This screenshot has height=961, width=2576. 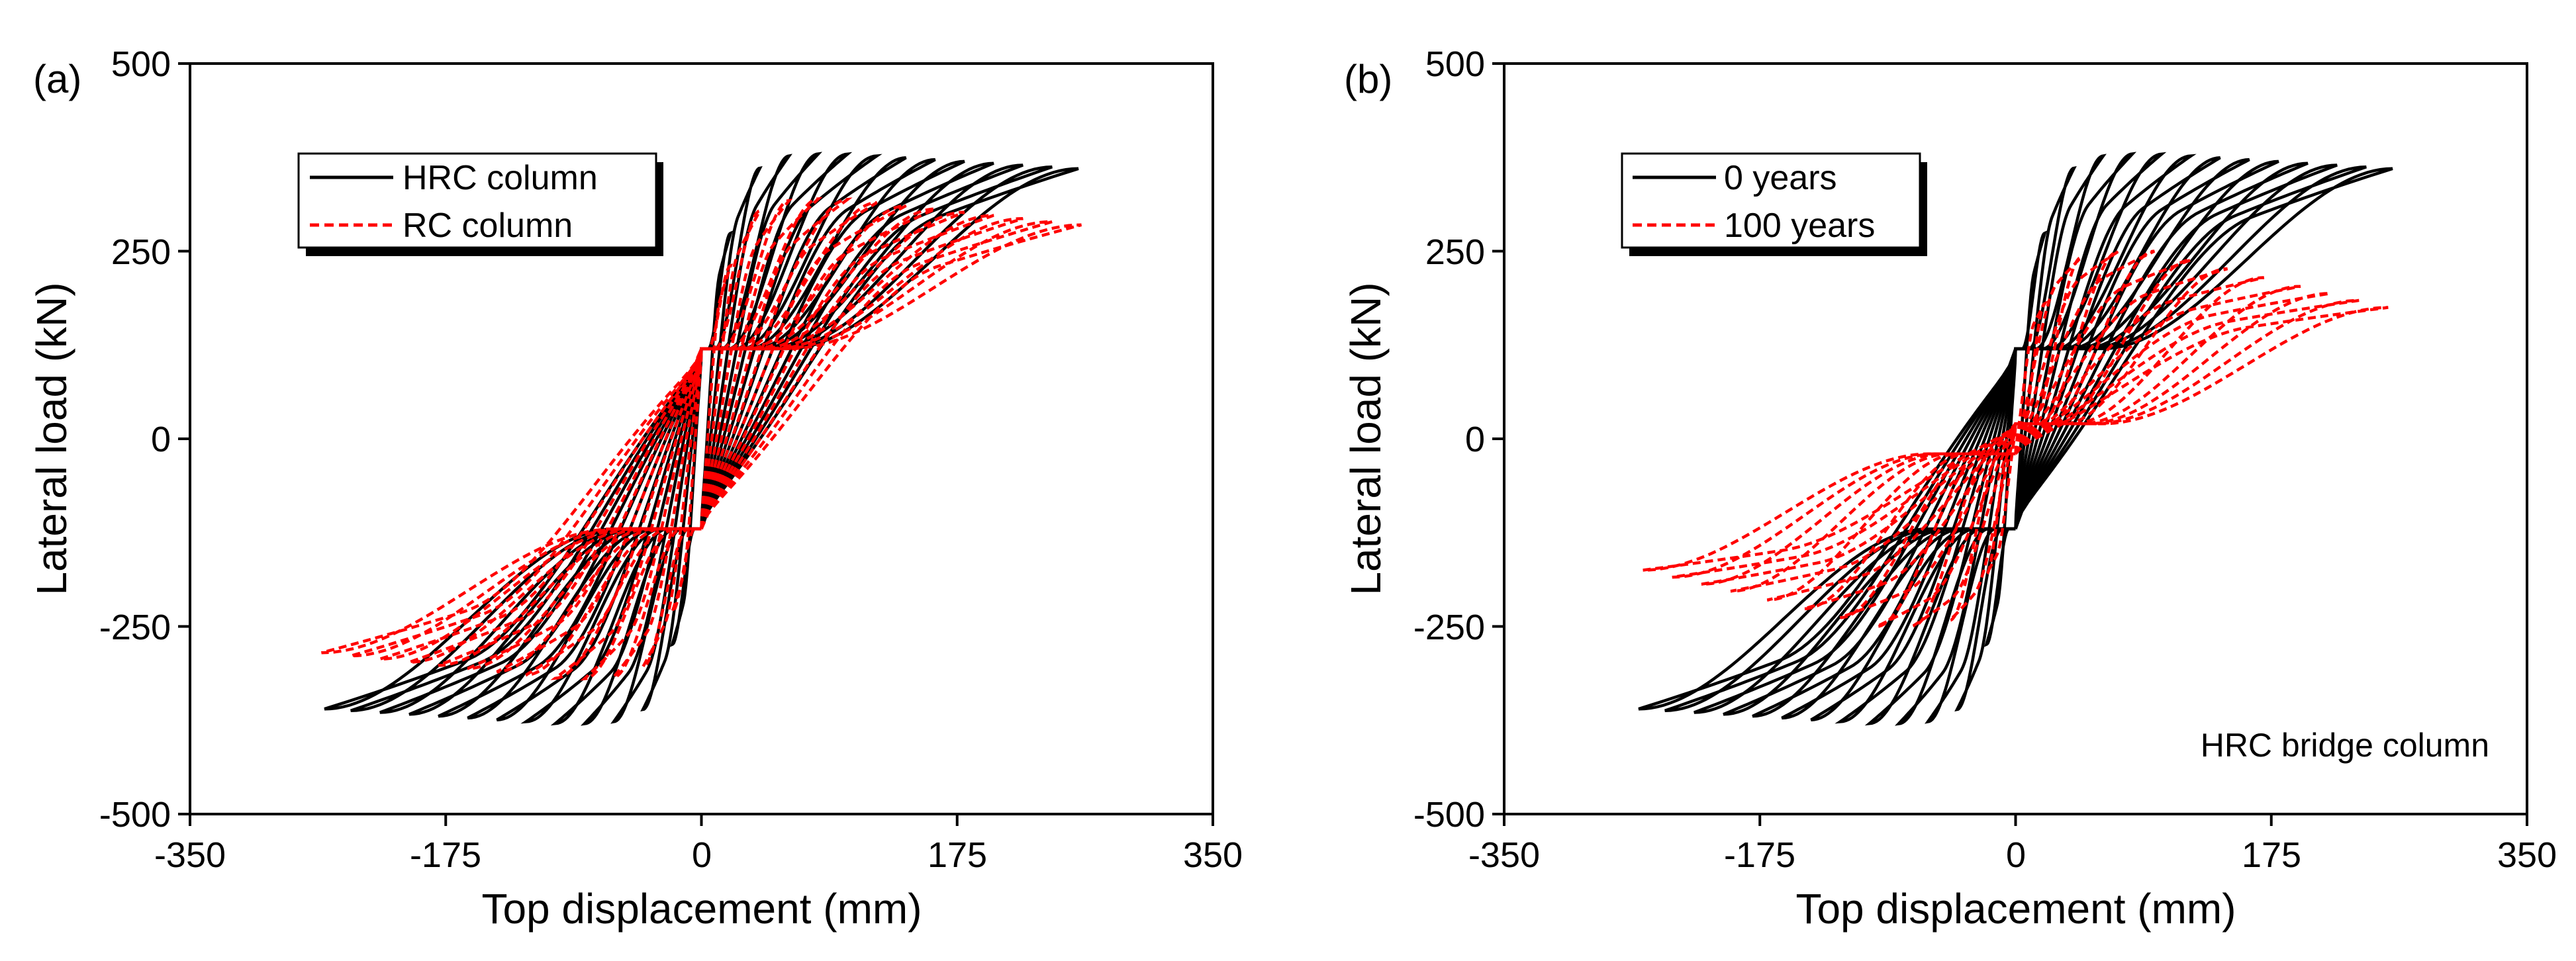 I want to click on series-rc-column, so click(x=701, y=439).